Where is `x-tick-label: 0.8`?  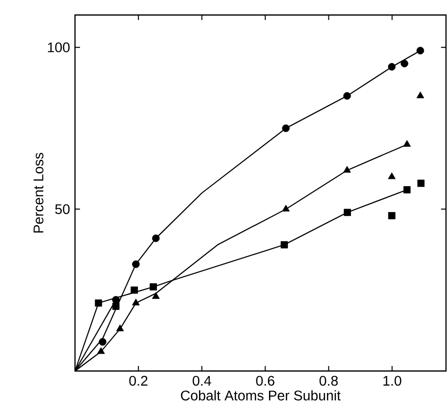
x-tick-label: 0.8 is located at coordinates (329, 381).